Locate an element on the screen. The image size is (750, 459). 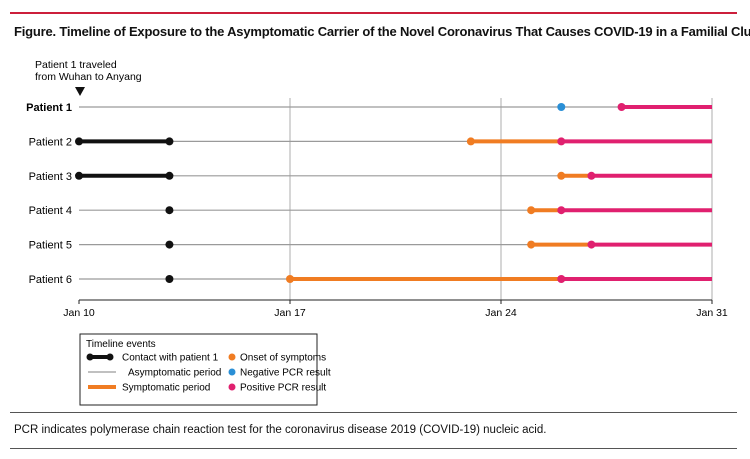
x-axis: Jan 10 Jan 17 Jan 24 Jan 31 is located at coordinates (395, 309).